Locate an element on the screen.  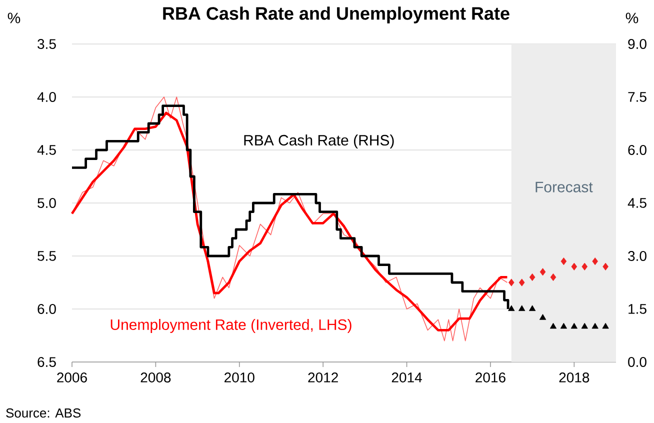
x-tick-label: 2006 is located at coordinates (72, 377).